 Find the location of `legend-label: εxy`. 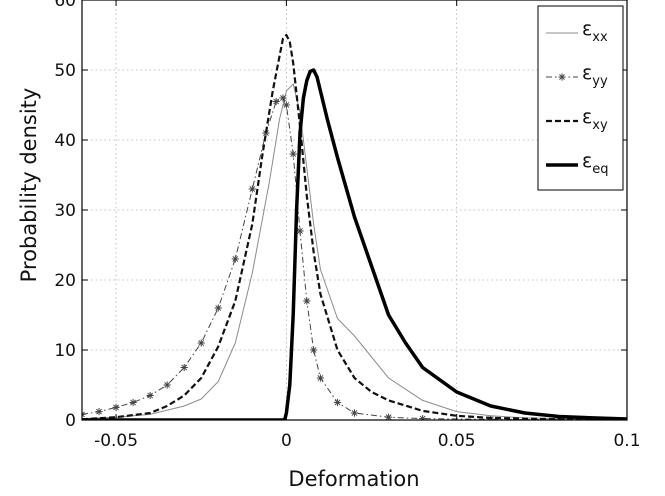

legend-label: εxy is located at coordinates (595, 119).